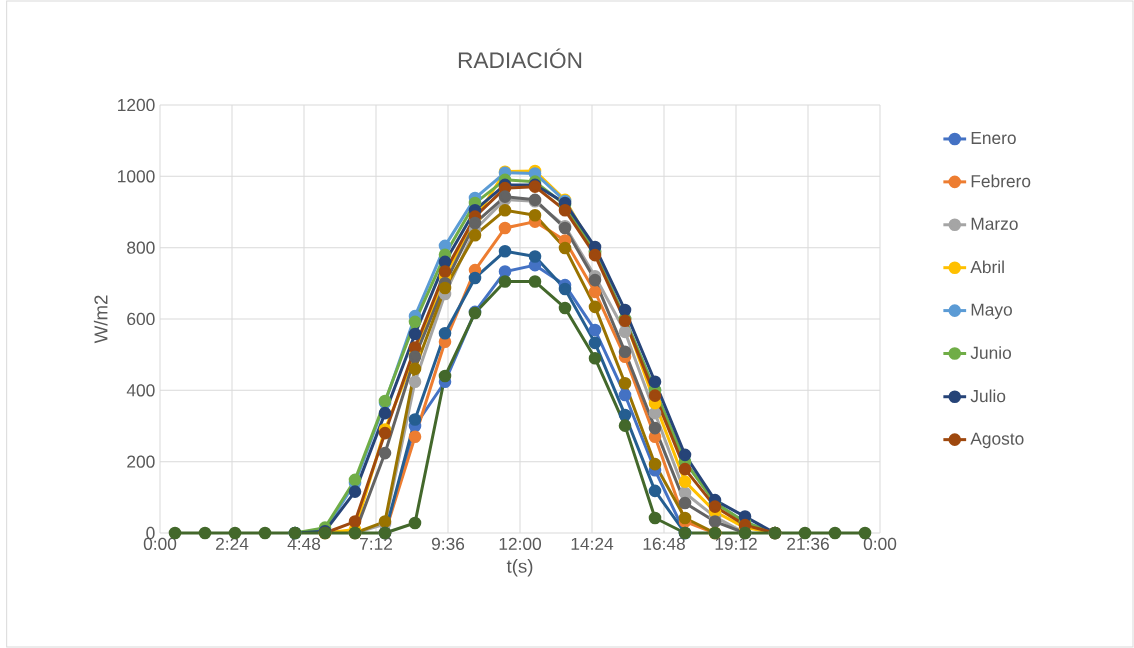  I want to click on legend-label: Enero, so click(993, 138).